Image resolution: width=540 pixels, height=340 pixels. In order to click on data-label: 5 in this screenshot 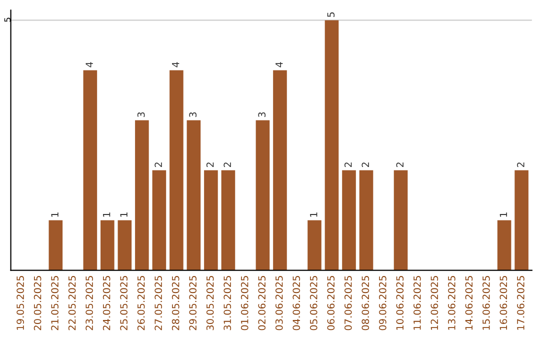, I will do `click(331, 14)`.